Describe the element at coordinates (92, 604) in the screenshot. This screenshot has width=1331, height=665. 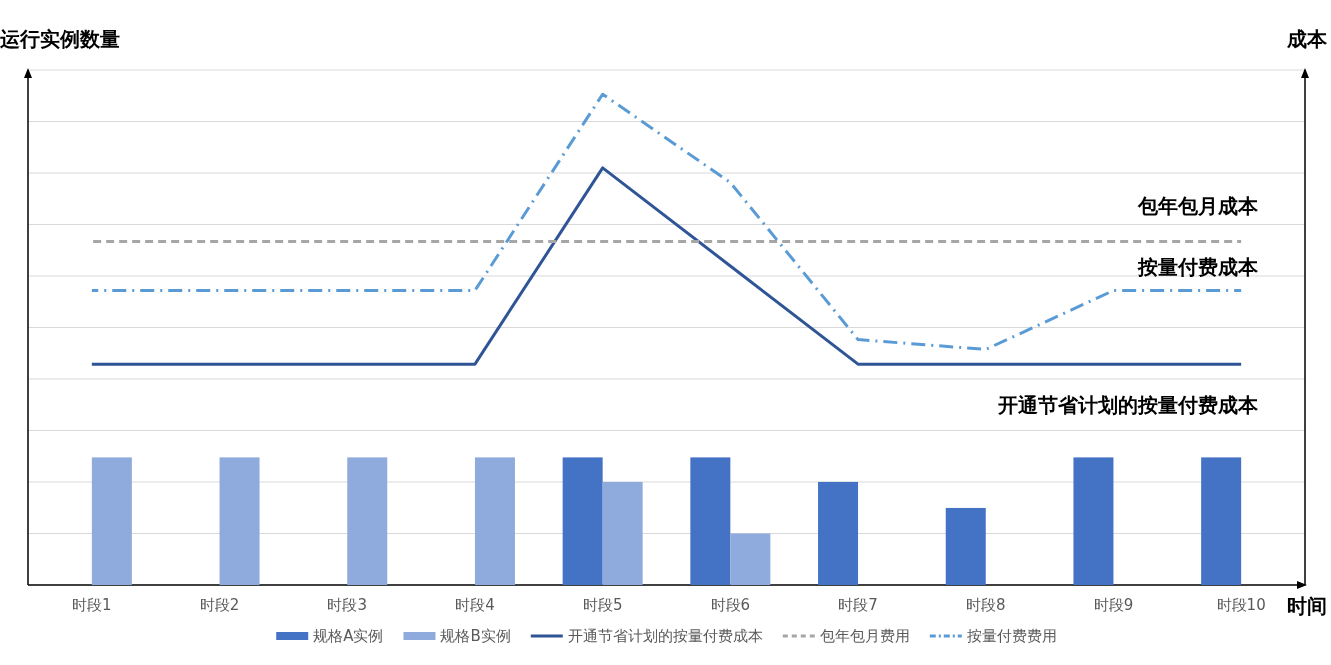
I see `x-tick-label: 时段1` at that location.